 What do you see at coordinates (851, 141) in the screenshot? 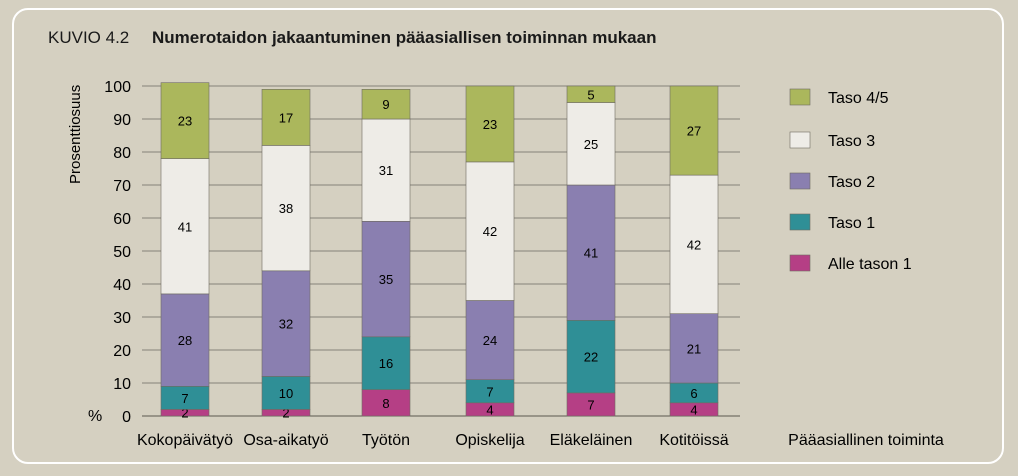
I see `legend-label: Taso 3` at bounding box center [851, 141].